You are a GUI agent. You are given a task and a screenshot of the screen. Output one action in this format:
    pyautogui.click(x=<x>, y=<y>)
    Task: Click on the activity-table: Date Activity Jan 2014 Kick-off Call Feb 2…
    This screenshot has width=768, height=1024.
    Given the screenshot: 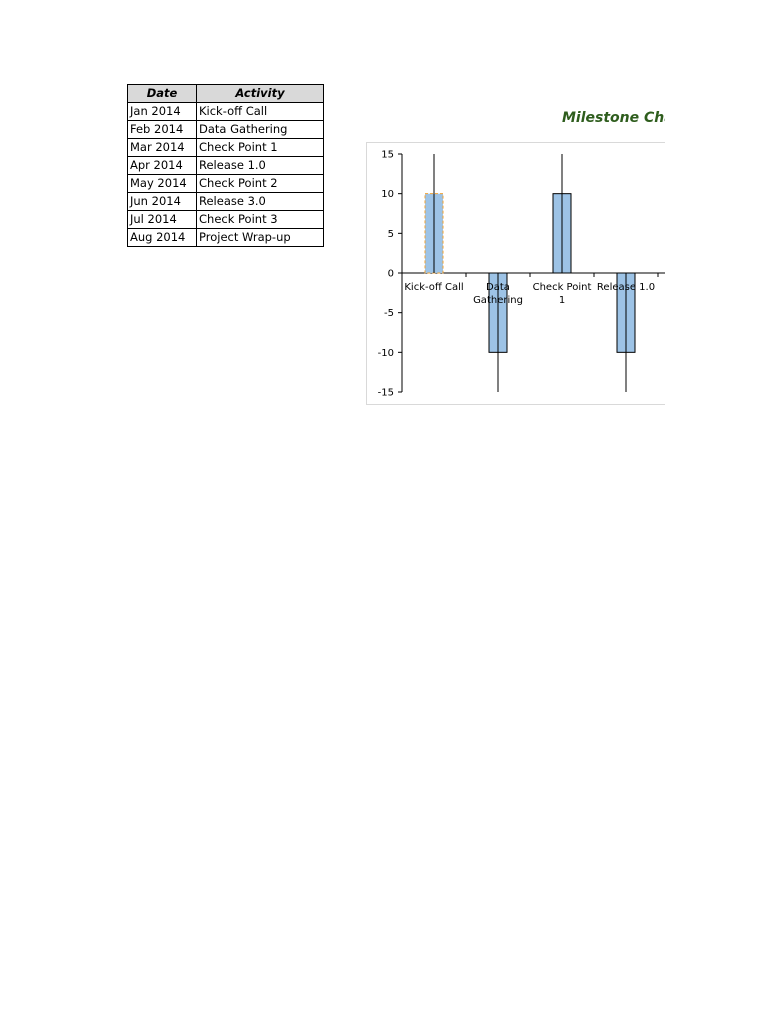 What is the action you would take?
    pyautogui.click(x=225, y=165)
    